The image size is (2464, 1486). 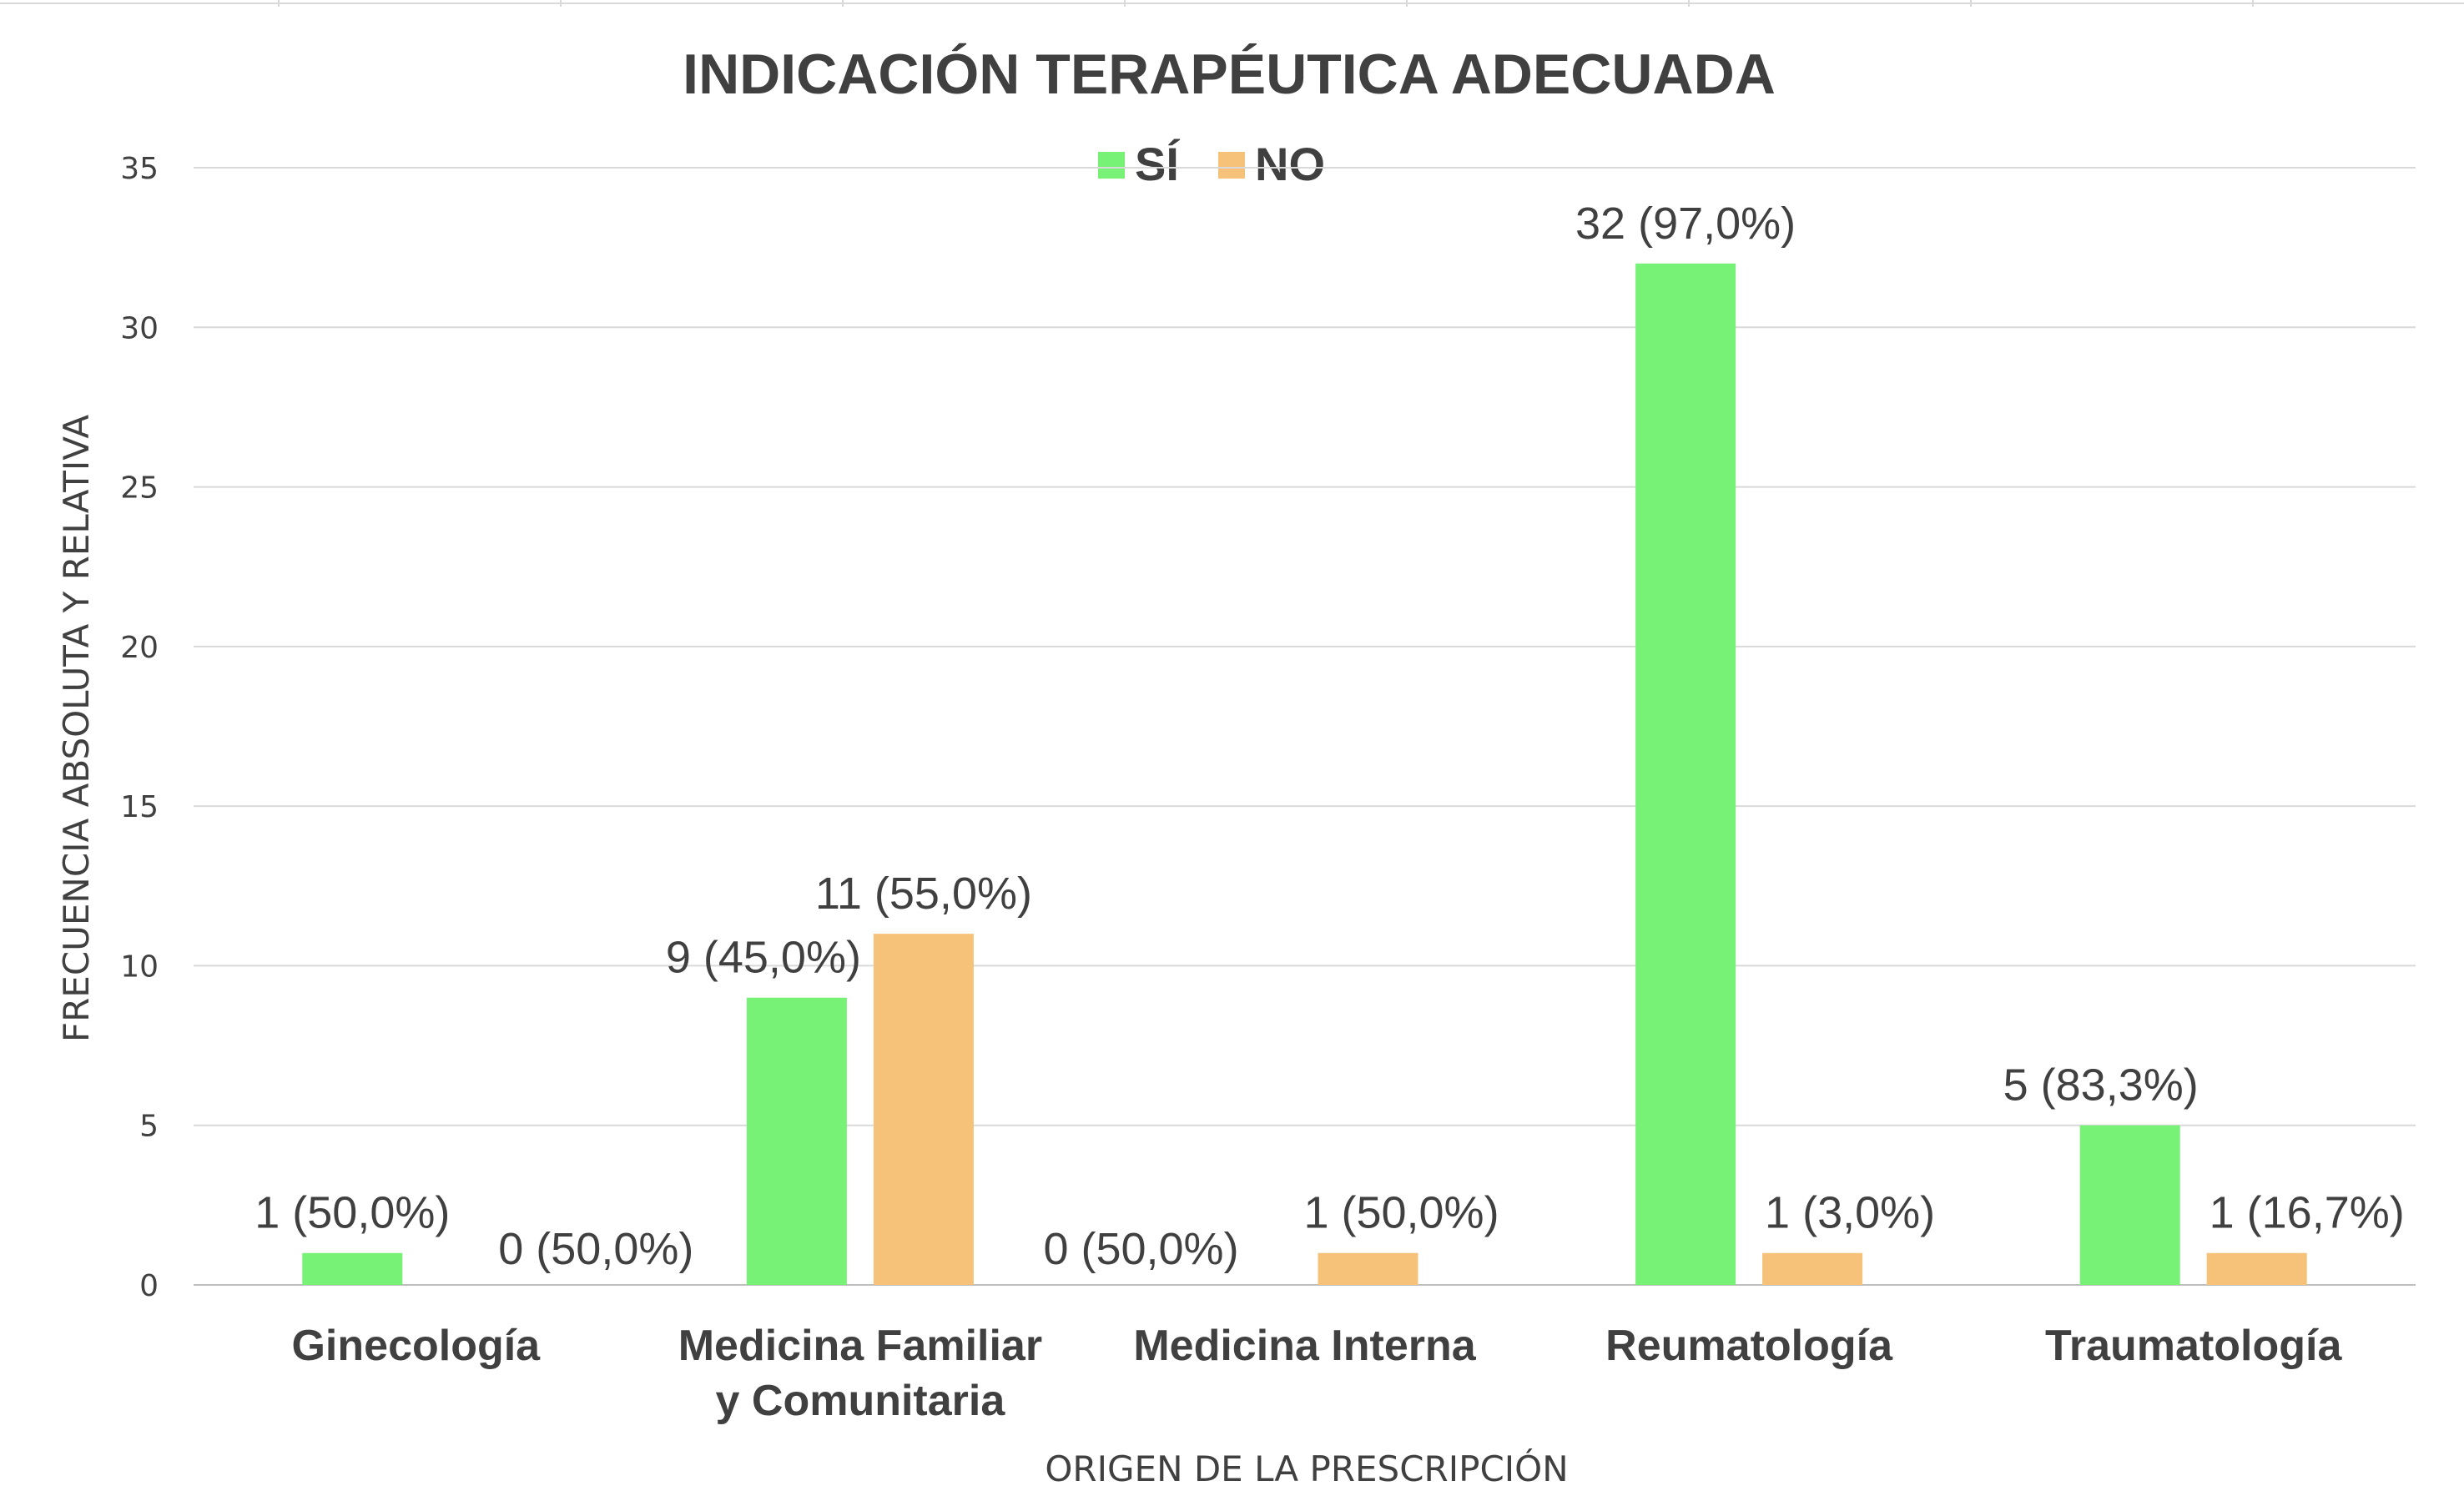 I want to click on data-label: 32 (97,0%), so click(x=1685, y=224).